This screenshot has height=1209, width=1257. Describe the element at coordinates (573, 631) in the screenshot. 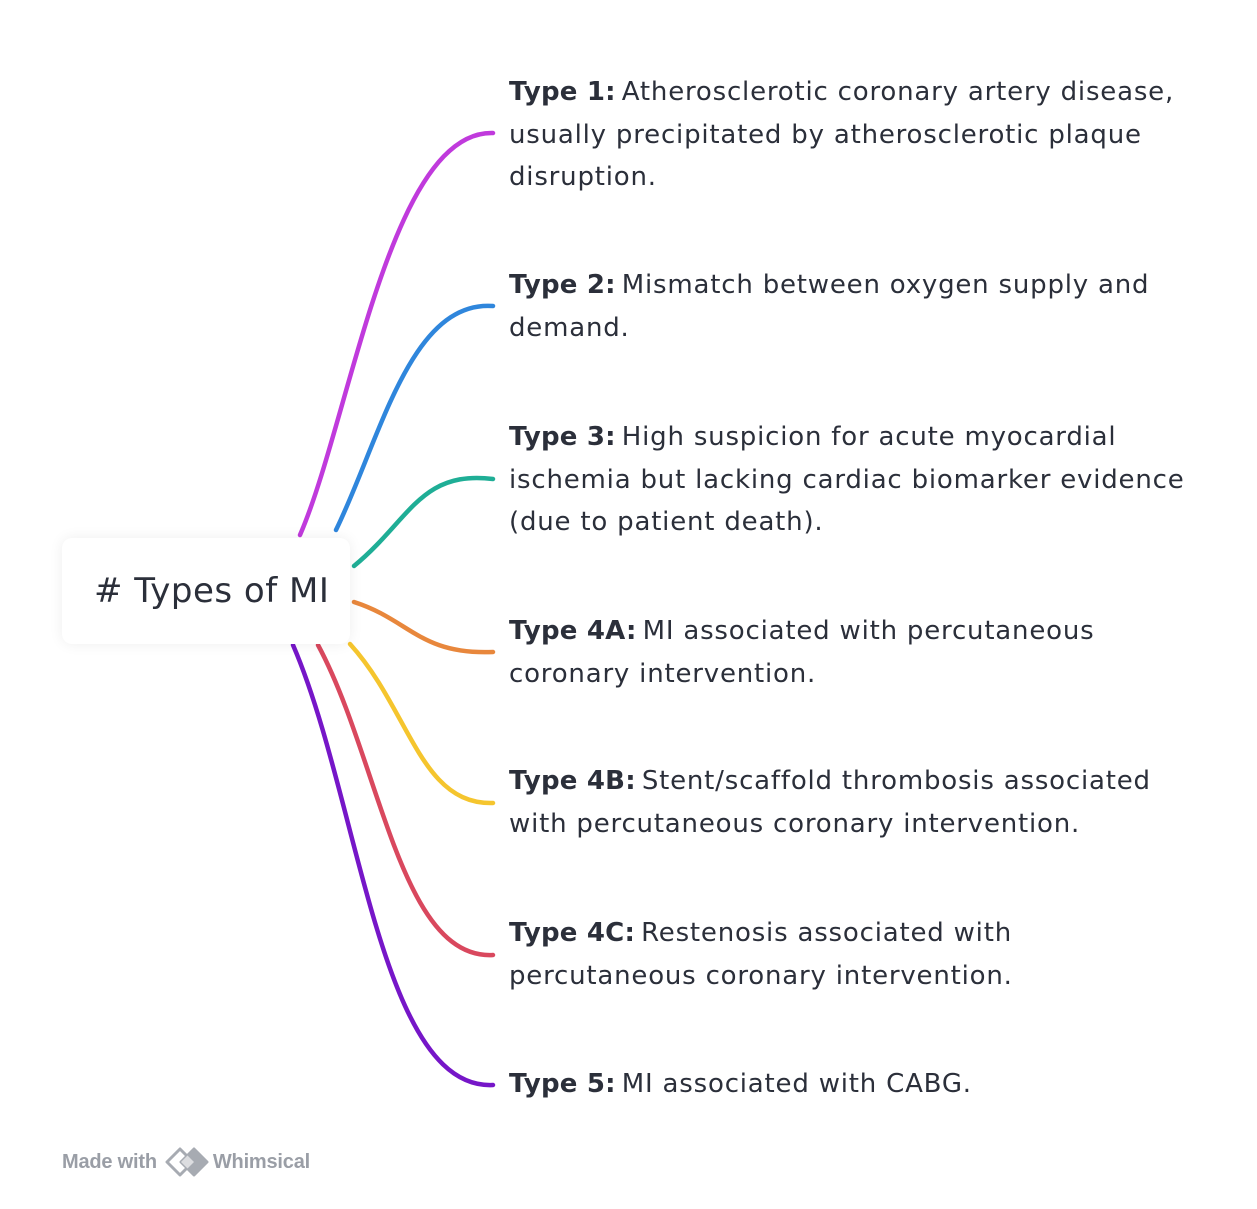

I see `branch-type-label: Type 4A:` at that location.